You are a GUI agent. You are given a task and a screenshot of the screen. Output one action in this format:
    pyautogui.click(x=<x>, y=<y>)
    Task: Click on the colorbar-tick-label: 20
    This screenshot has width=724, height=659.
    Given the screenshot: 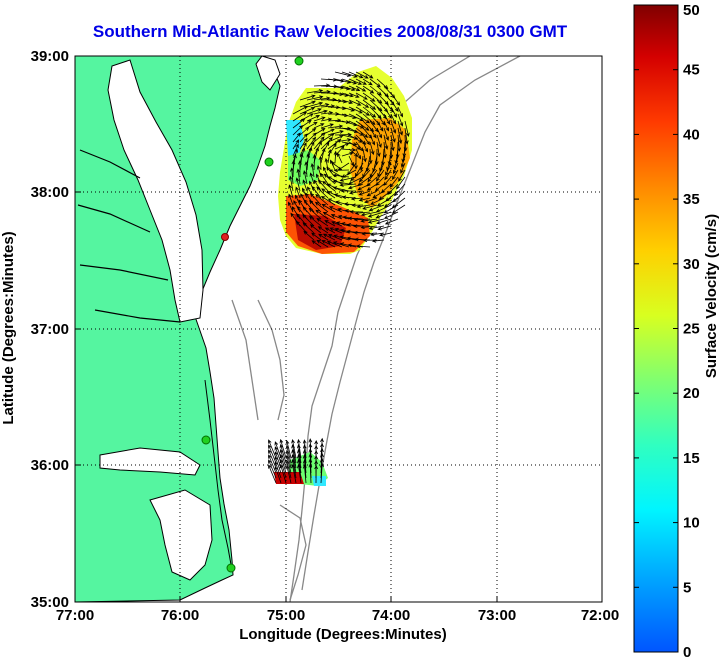 What is the action you would take?
    pyautogui.click(x=691, y=393)
    